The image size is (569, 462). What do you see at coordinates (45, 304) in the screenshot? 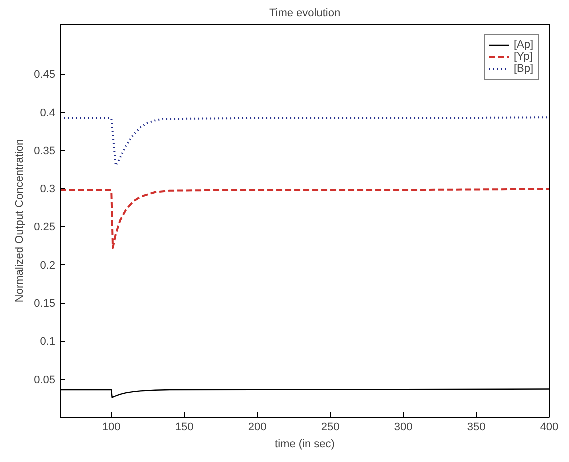
I see `y-tick-label: 0.15` at bounding box center [45, 304].